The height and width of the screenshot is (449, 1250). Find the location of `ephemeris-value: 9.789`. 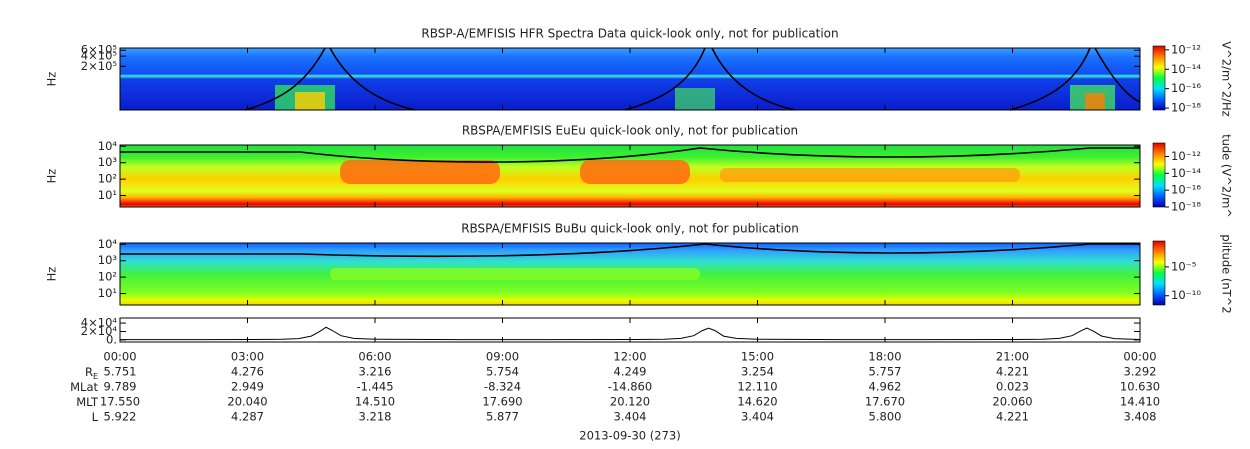

ephemeris-value: 9.789 is located at coordinates (120, 387).